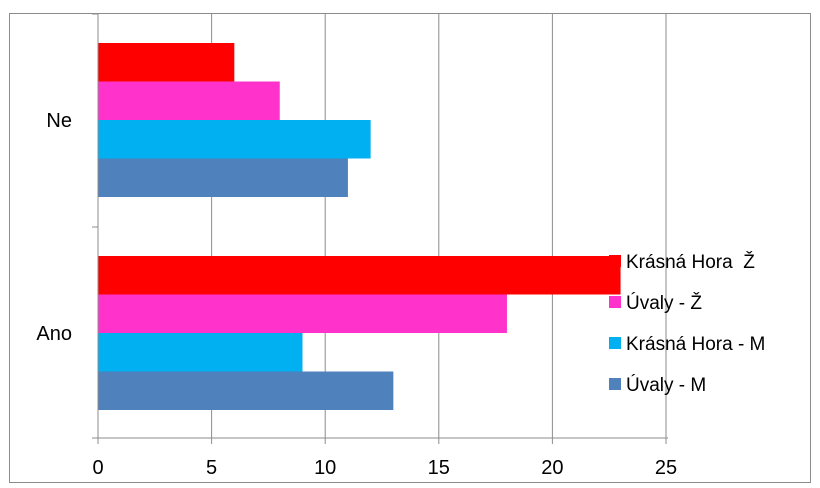  I want to click on legend-entry-uvaly-m: Úvaly - M, so click(666, 385).